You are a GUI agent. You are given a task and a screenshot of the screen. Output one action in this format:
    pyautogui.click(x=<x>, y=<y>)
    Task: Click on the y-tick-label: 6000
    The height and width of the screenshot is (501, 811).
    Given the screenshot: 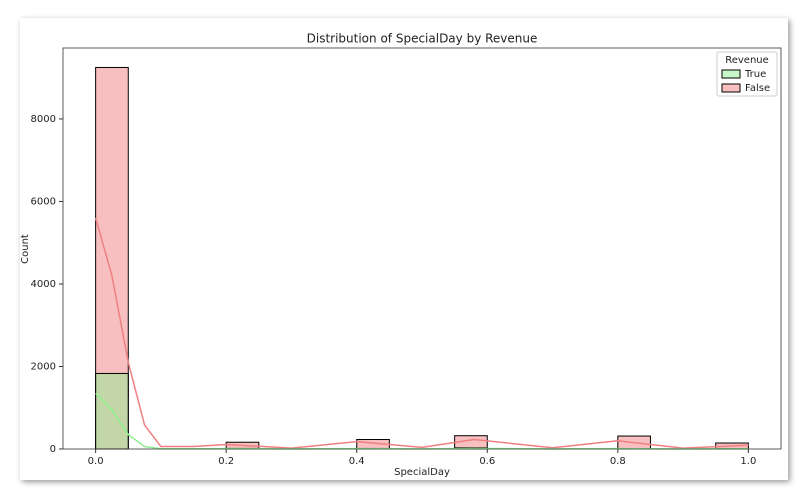 What is the action you would take?
    pyautogui.click(x=43, y=201)
    